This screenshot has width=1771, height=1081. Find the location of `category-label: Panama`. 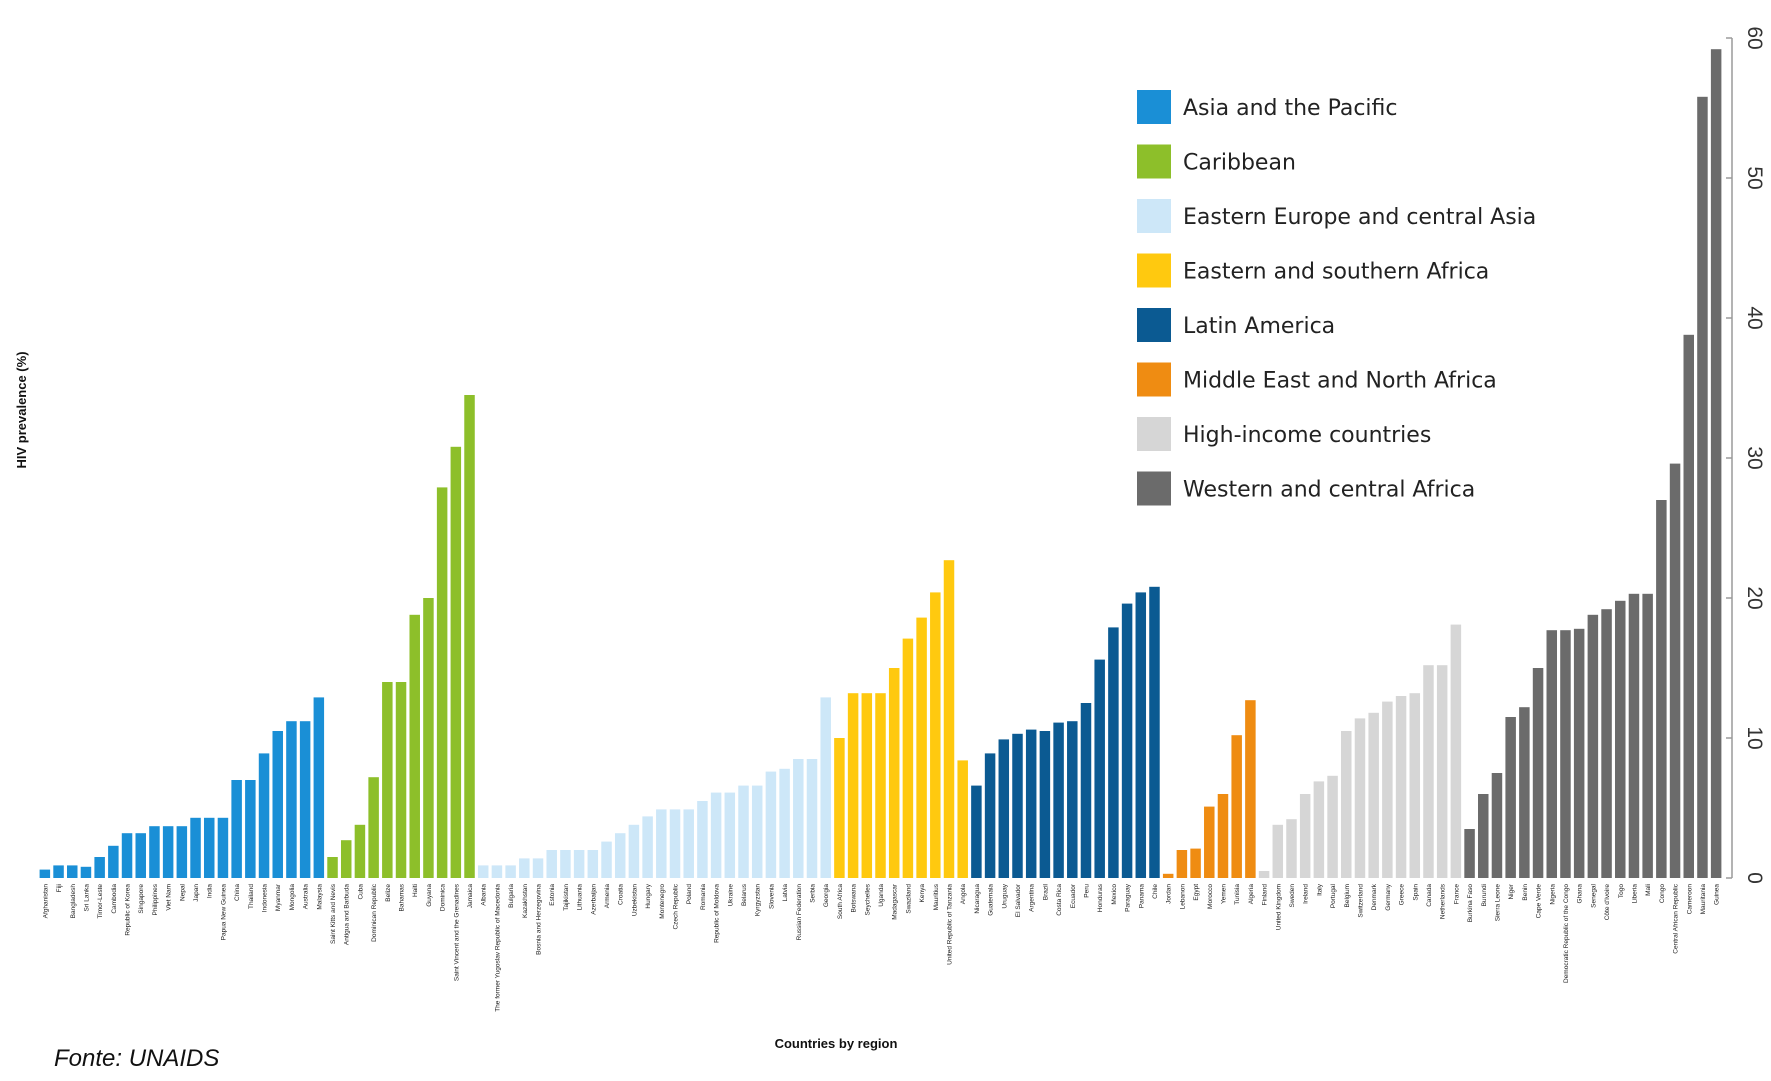

category-label: Panama is located at coordinates (1141, 896).